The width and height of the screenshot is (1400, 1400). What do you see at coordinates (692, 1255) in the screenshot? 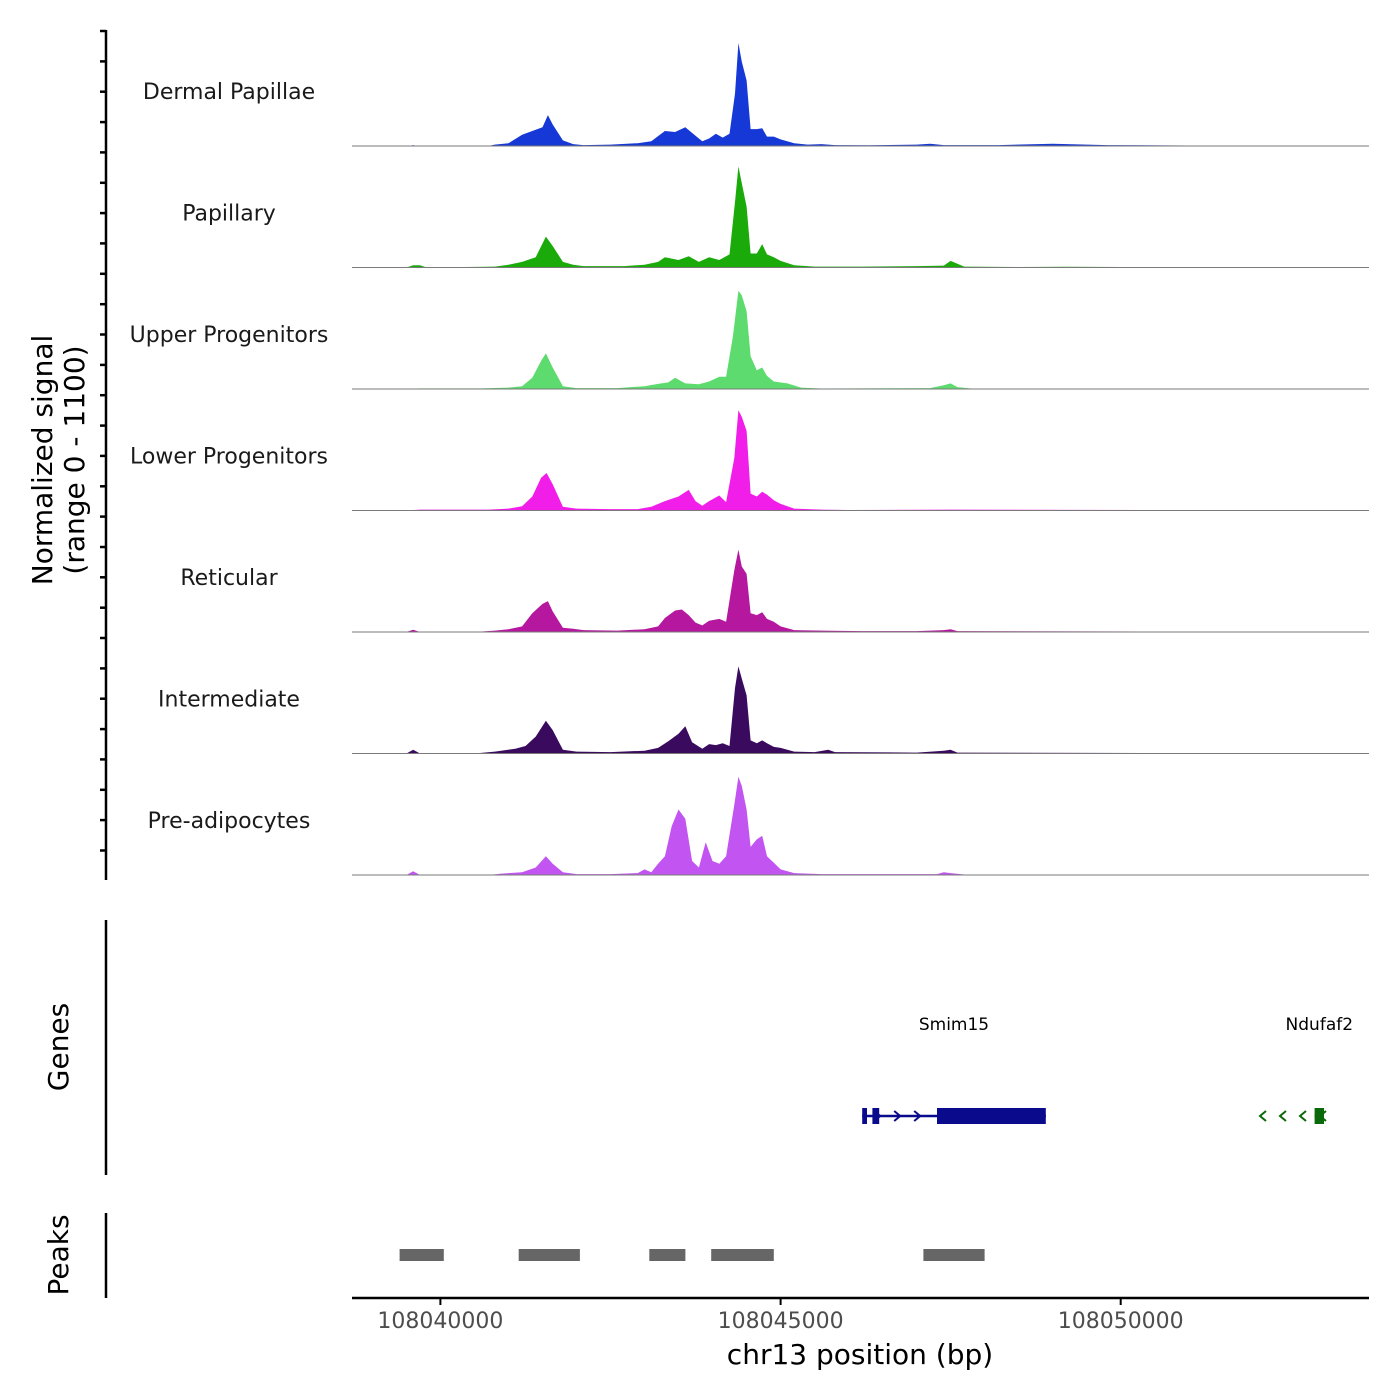
I see `peak-track` at bounding box center [692, 1255].